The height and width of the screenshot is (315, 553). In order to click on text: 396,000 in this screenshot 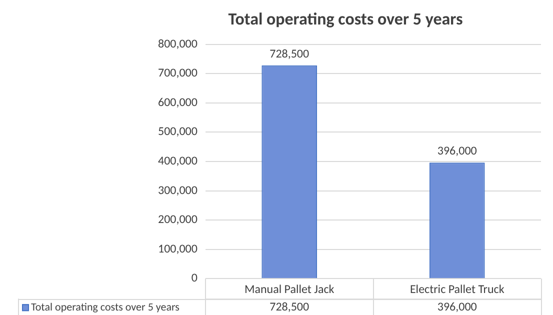, I will do `click(457, 151)`.